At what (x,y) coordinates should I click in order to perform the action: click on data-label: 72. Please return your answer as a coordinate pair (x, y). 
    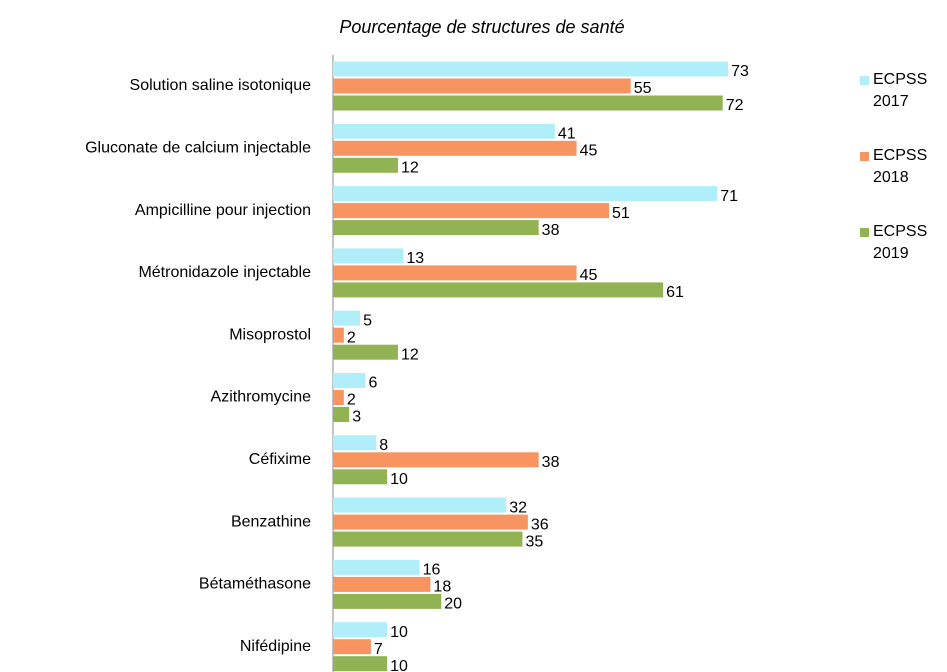
    Looking at the image, I should click on (735, 105).